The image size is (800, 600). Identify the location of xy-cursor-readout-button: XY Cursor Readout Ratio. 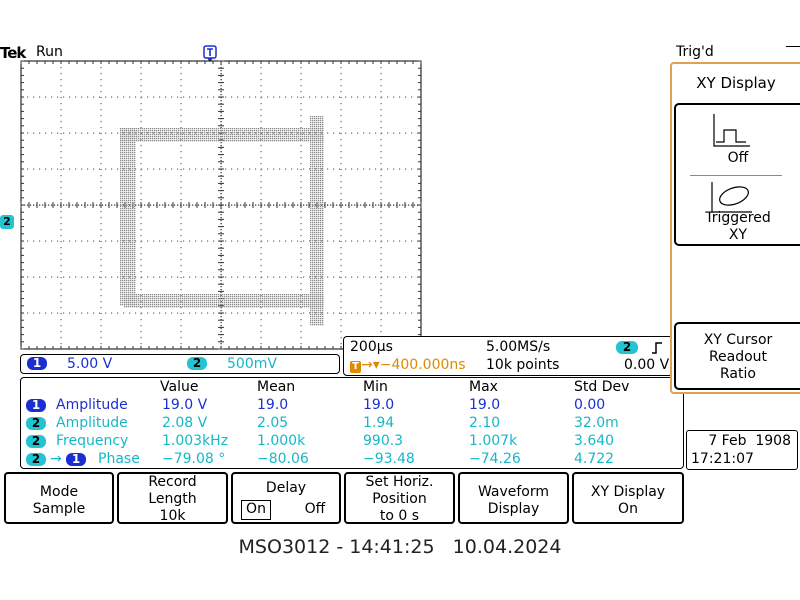
(737, 356).